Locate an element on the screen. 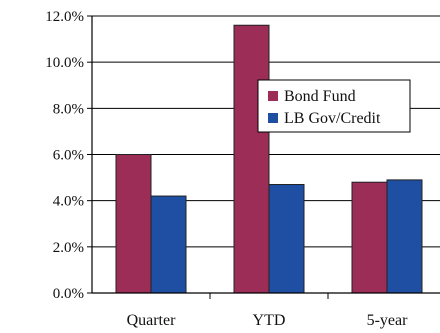 This screenshot has height=333, width=440. y-axis-ticks: 0.0% 2.0% 4.0% 6.0% 8.0% 10.0% 12.0% is located at coordinates (68, 155).